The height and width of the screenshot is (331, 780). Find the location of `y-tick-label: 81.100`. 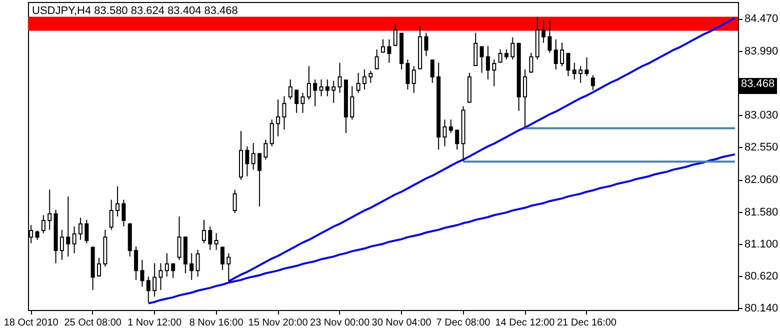

y-tick-label: 81.100 is located at coordinates (761, 244).